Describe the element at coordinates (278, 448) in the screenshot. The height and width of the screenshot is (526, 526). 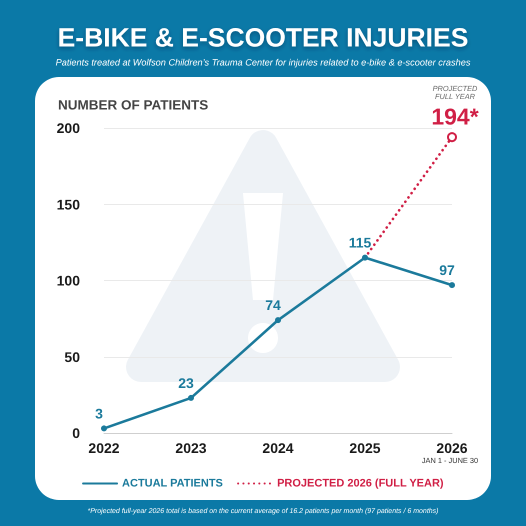
I see `x-tick-label: 2024` at that location.